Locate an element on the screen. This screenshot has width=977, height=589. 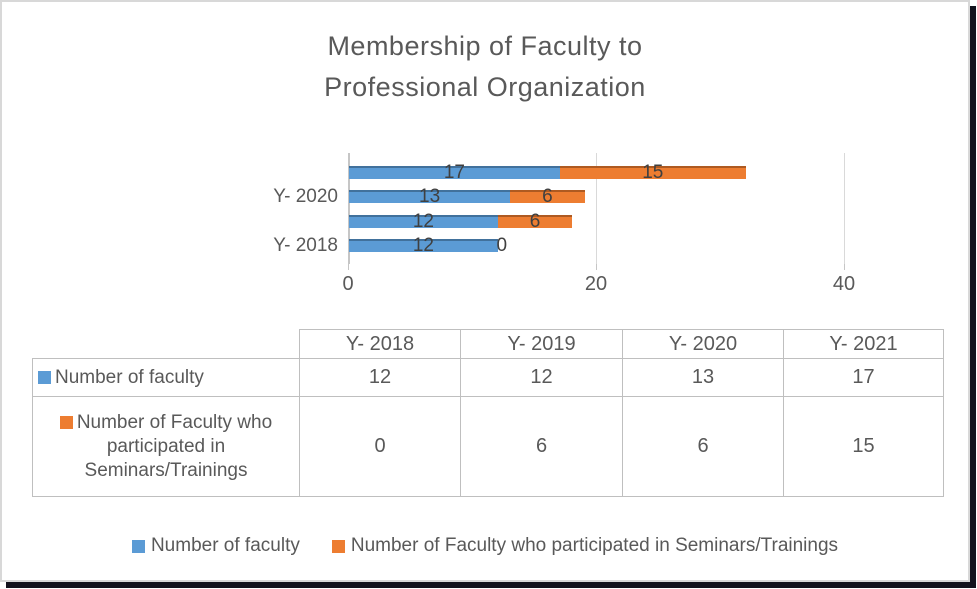
x-axis-tick-label: 40 is located at coordinates (844, 284).